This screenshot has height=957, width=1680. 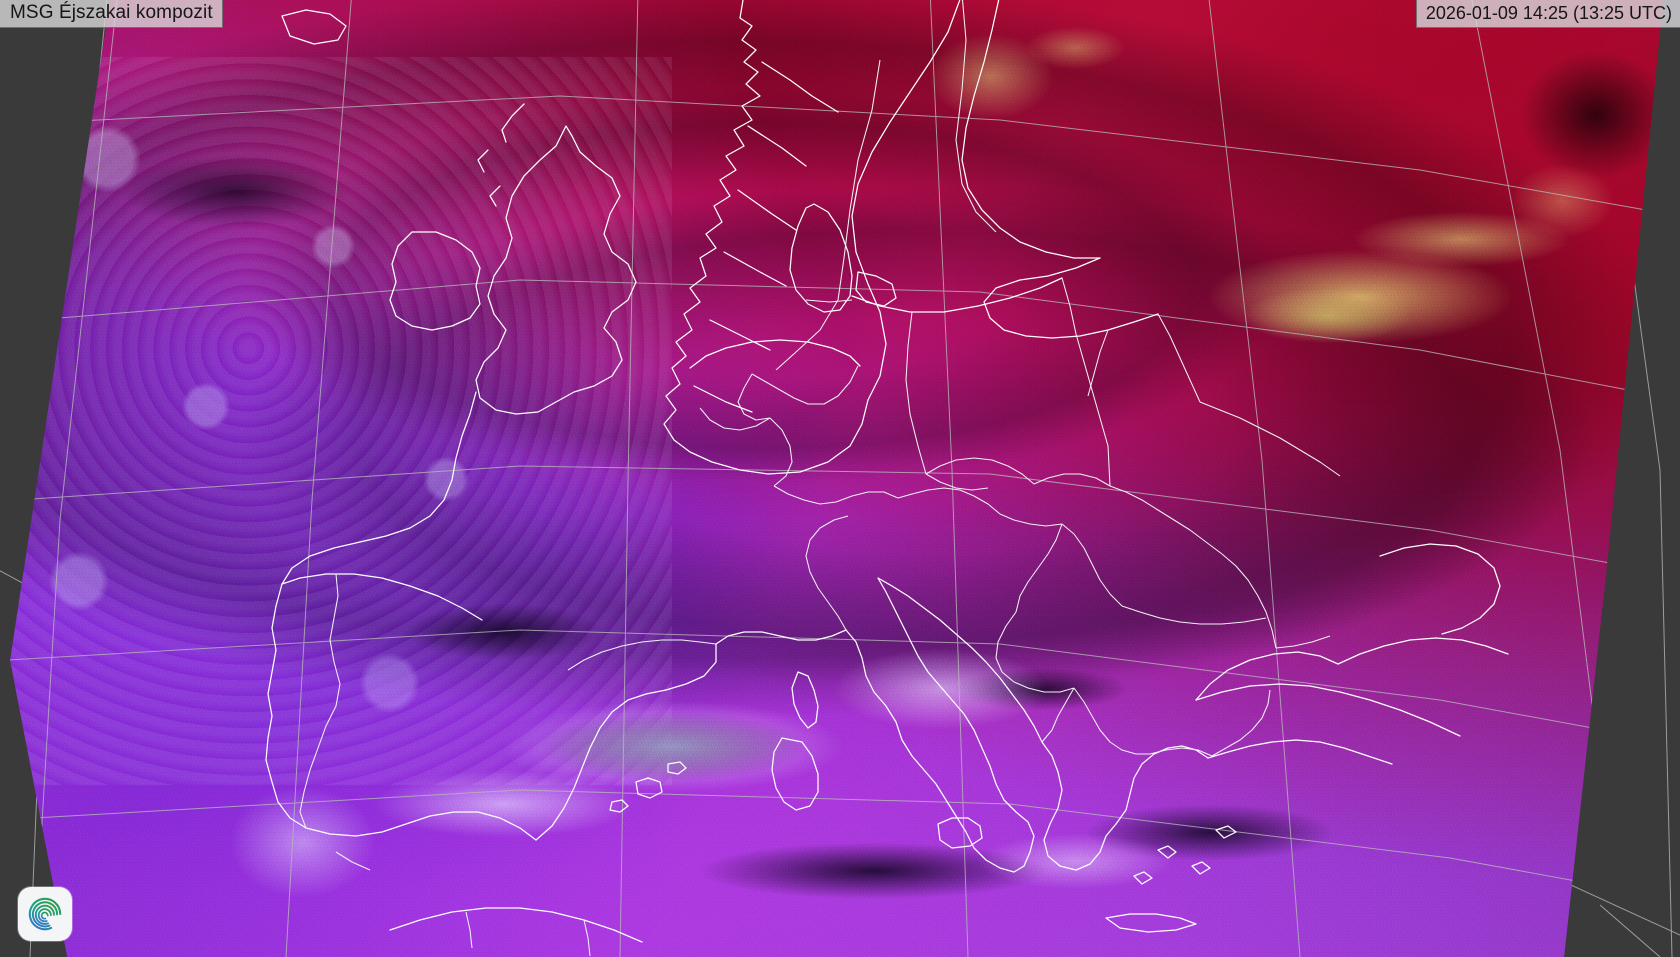 What do you see at coordinates (1547, 14) in the screenshot?
I see `timestamp-label: 2026-01-09 14:25 (13:25 UTC)` at bounding box center [1547, 14].